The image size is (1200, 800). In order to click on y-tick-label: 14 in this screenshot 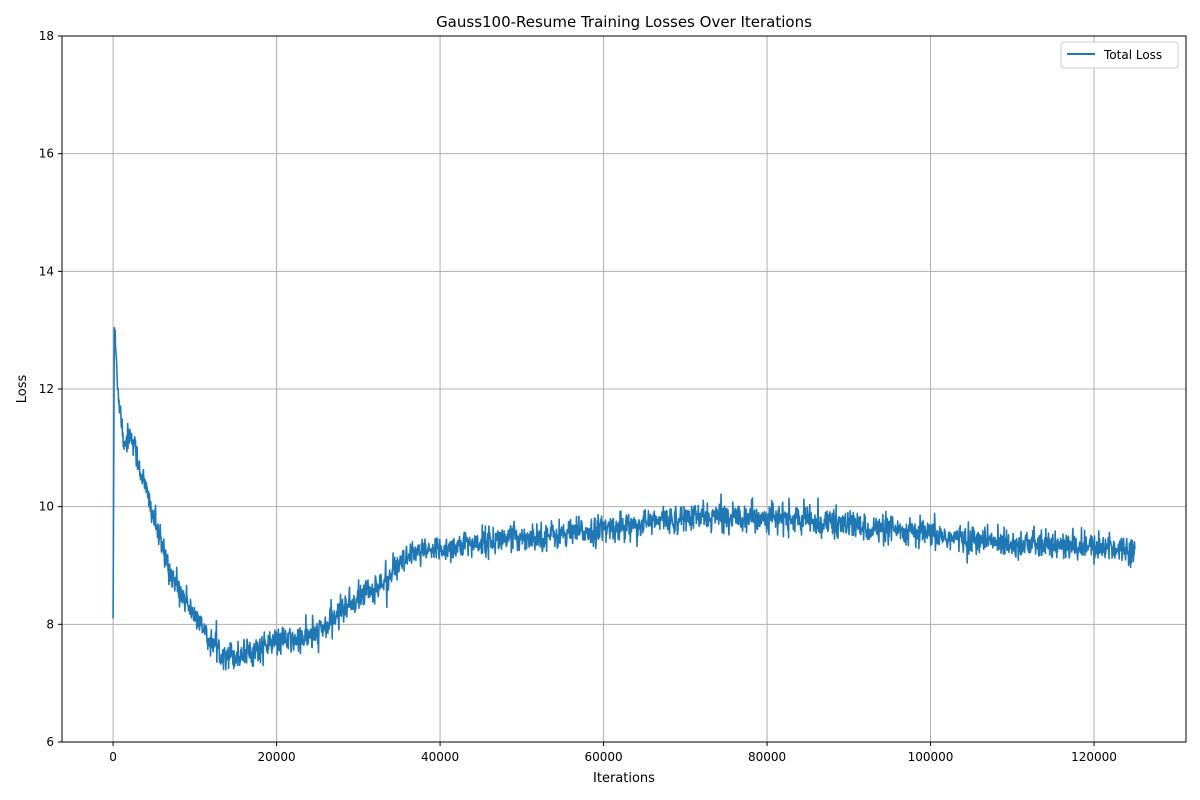, I will do `click(46, 271)`.